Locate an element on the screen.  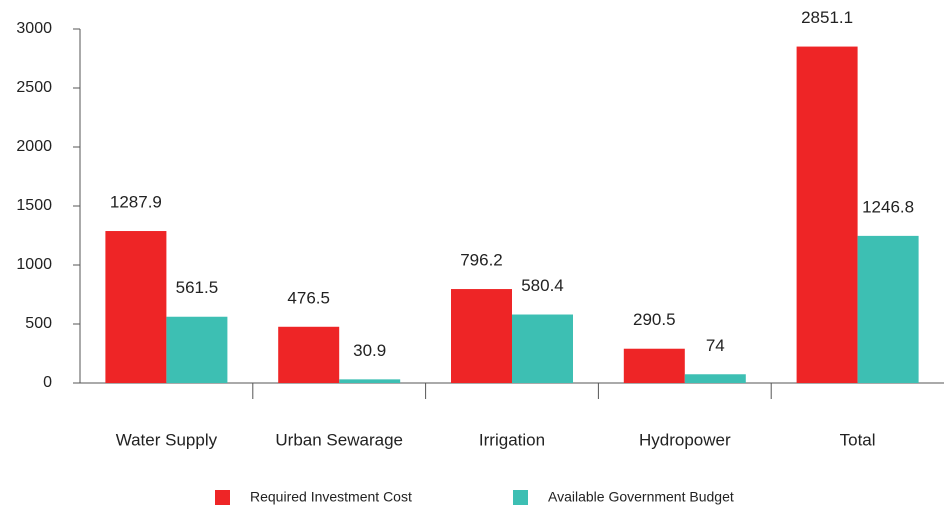
data-label: 561.5 is located at coordinates (197, 287).